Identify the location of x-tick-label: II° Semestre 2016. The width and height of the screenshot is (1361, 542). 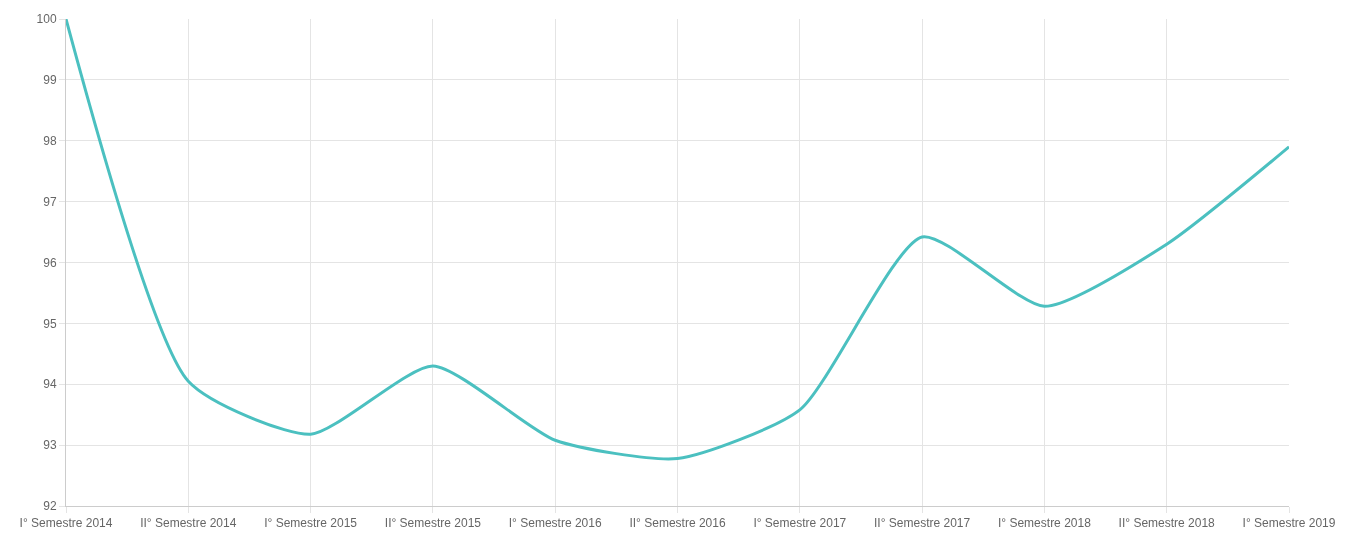
(677, 523).